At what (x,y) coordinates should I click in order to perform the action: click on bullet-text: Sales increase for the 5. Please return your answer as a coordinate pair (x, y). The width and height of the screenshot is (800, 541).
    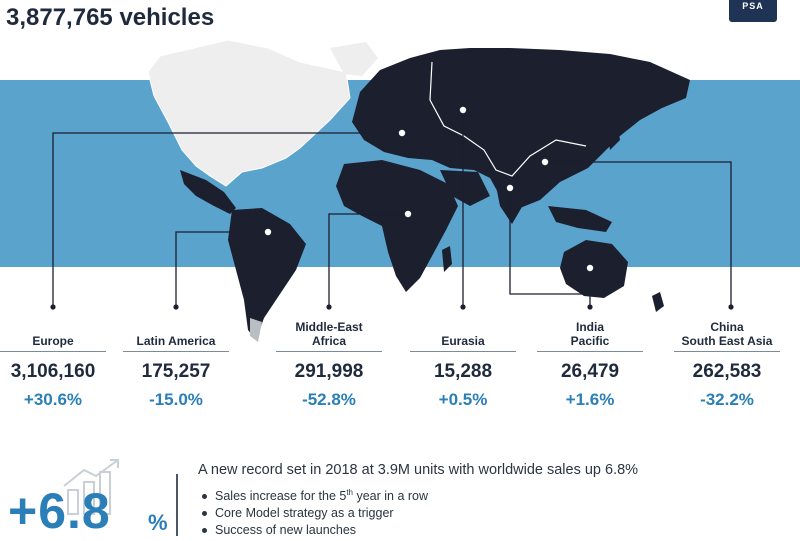
    Looking at the image, I should click on (281, 496).